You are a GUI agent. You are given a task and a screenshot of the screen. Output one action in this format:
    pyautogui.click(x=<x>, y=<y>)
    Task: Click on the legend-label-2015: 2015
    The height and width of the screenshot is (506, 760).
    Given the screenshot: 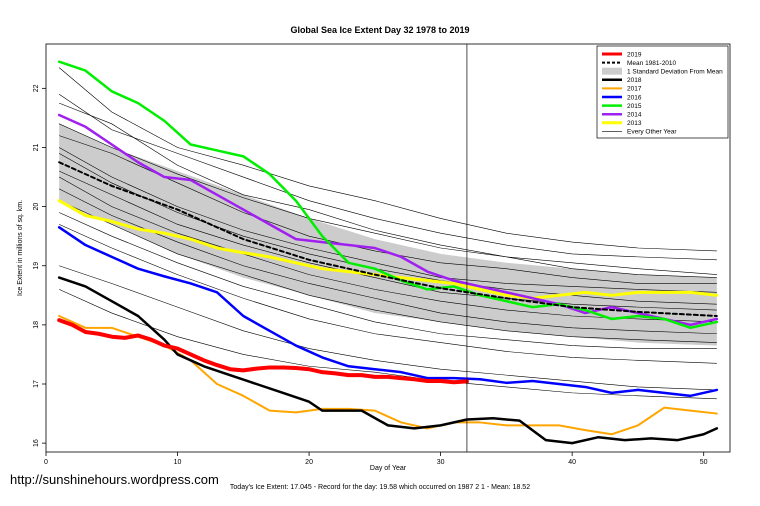 What is the action you would take?
    pyautogui.click(x=634, y=106)
    